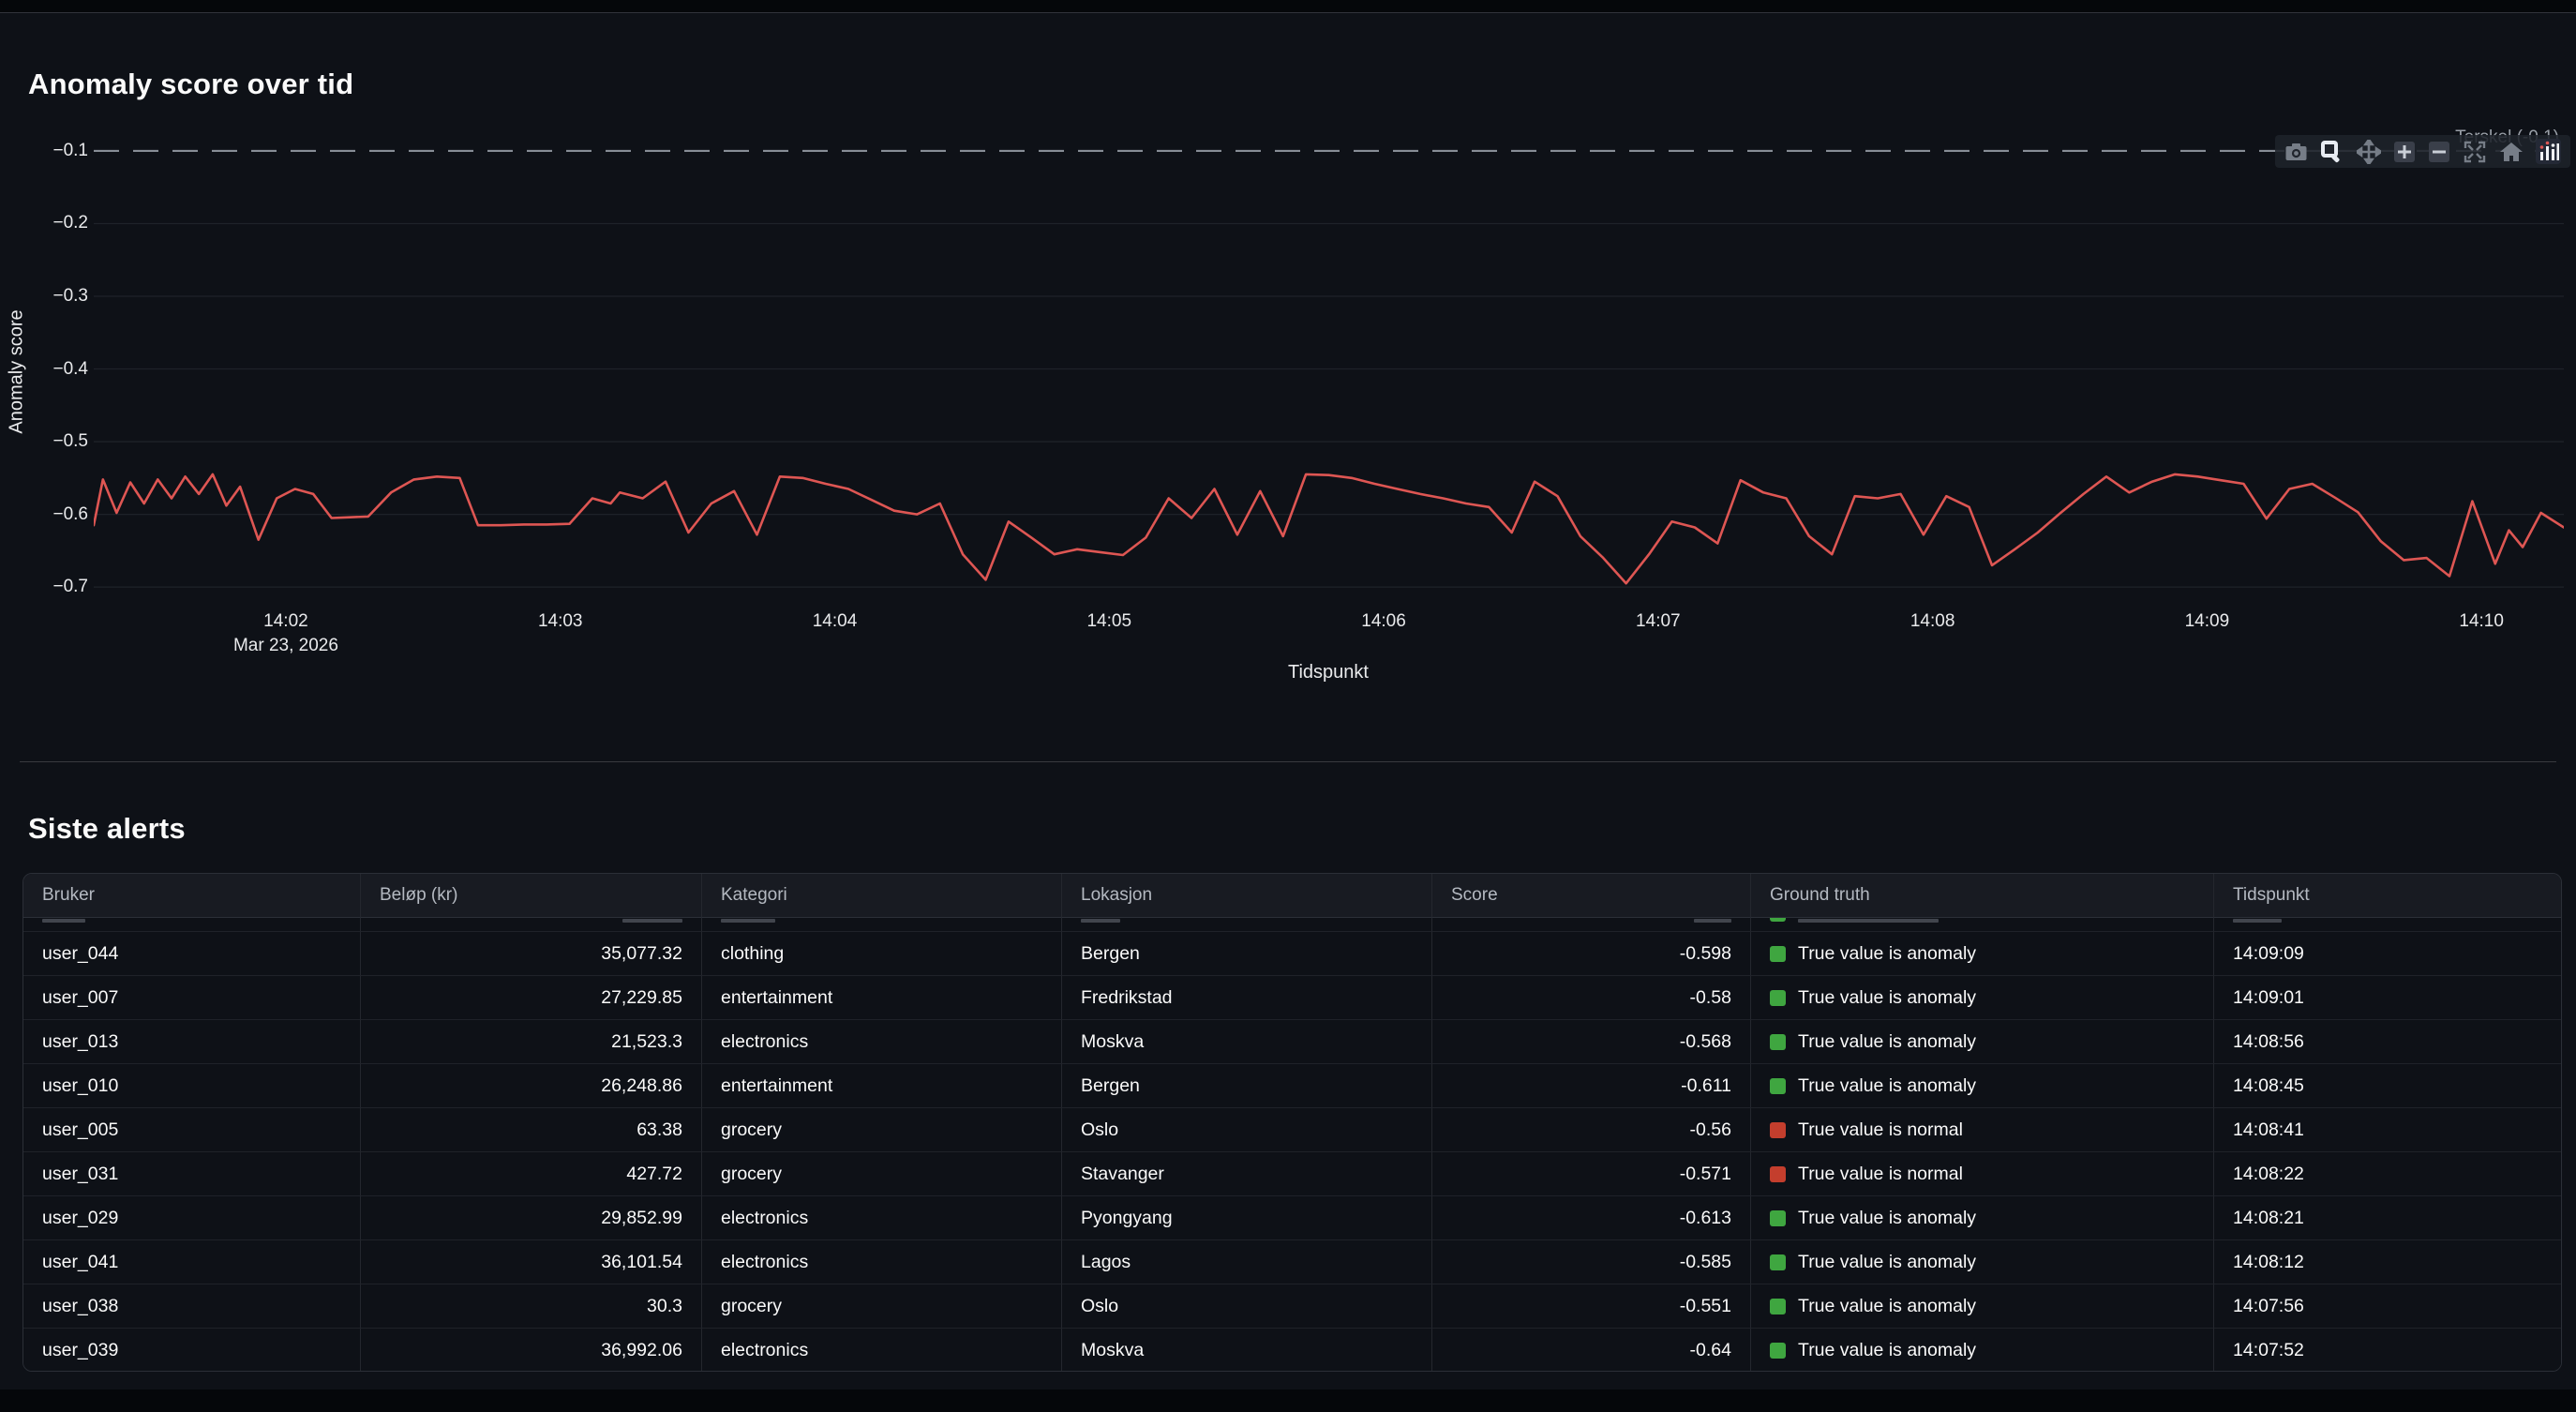 The width and height of the screenshot is (2576, 1412). Describe the element at coordinates (1592, 1130) in the screenshot. I see `cell-score: -0.56` at that location.